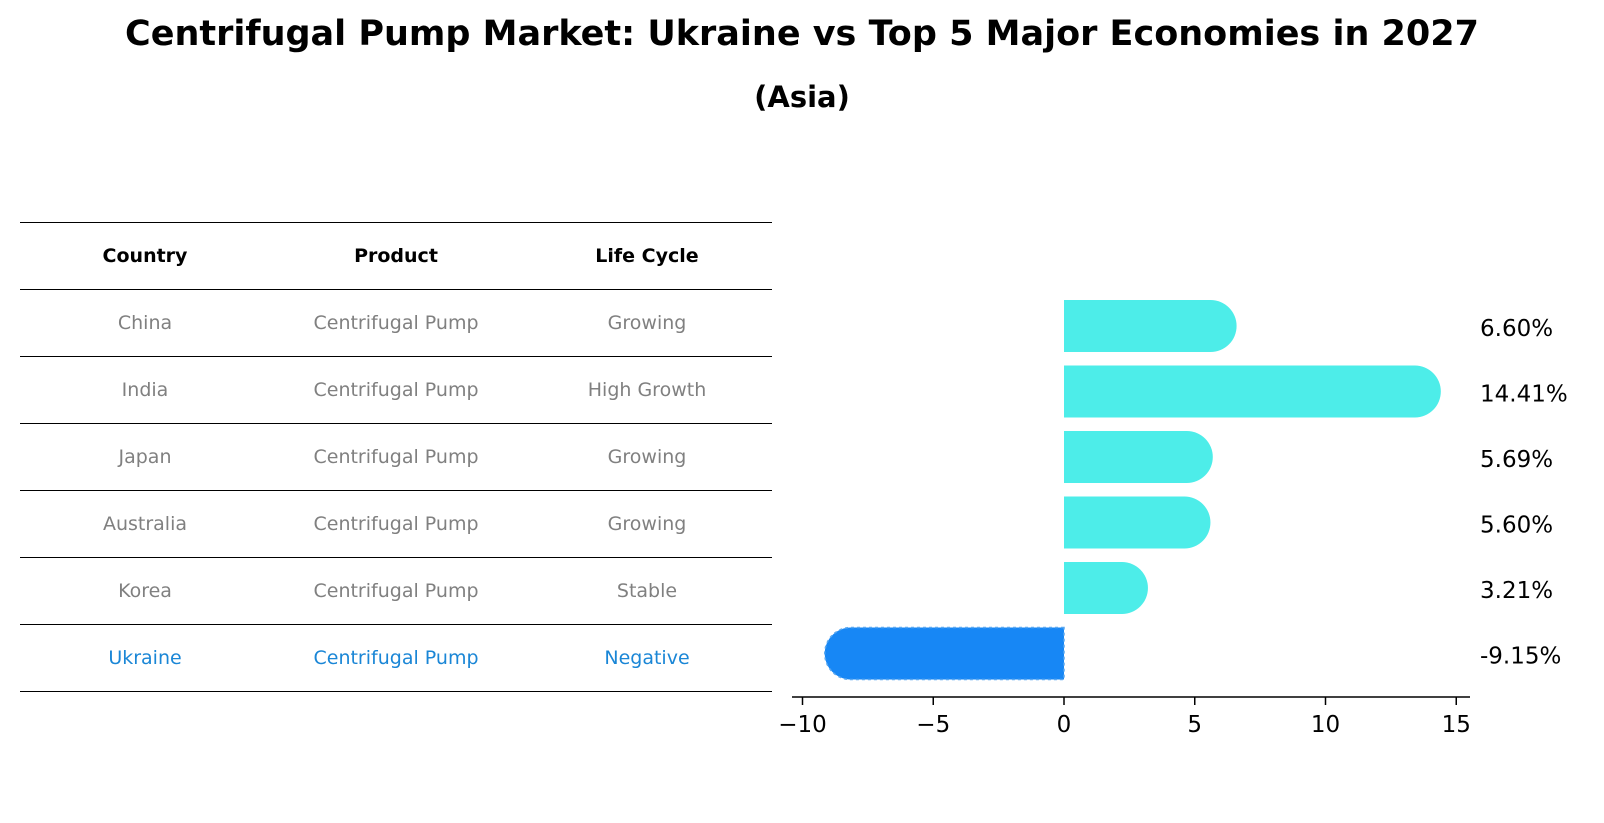  What do you see at coordinates (145, 390) in the screenshot?
I see `cell-country: India` at bounding box center [145, 390].